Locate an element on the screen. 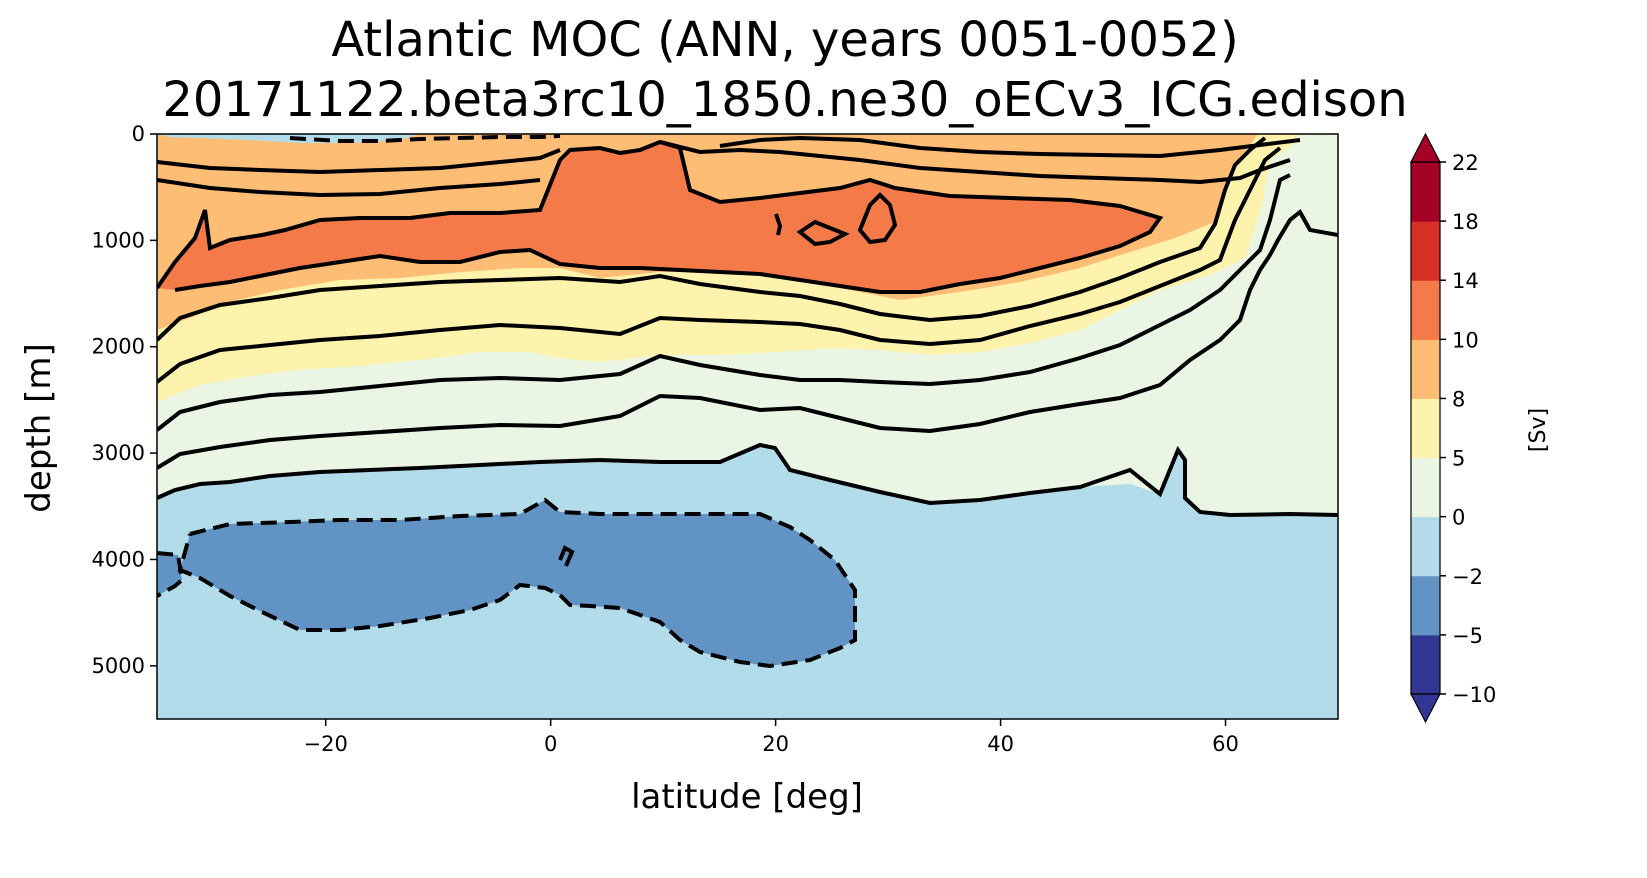  x-tick-label: 40 is located at coordinates (1000, 744).